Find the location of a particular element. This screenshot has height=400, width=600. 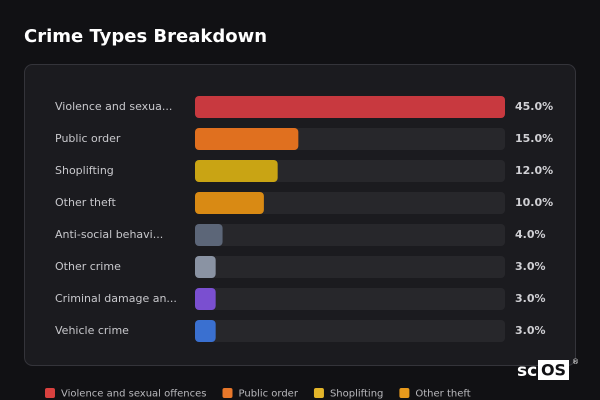

watermark-prefix: sc is located at coordinates (527, 371).